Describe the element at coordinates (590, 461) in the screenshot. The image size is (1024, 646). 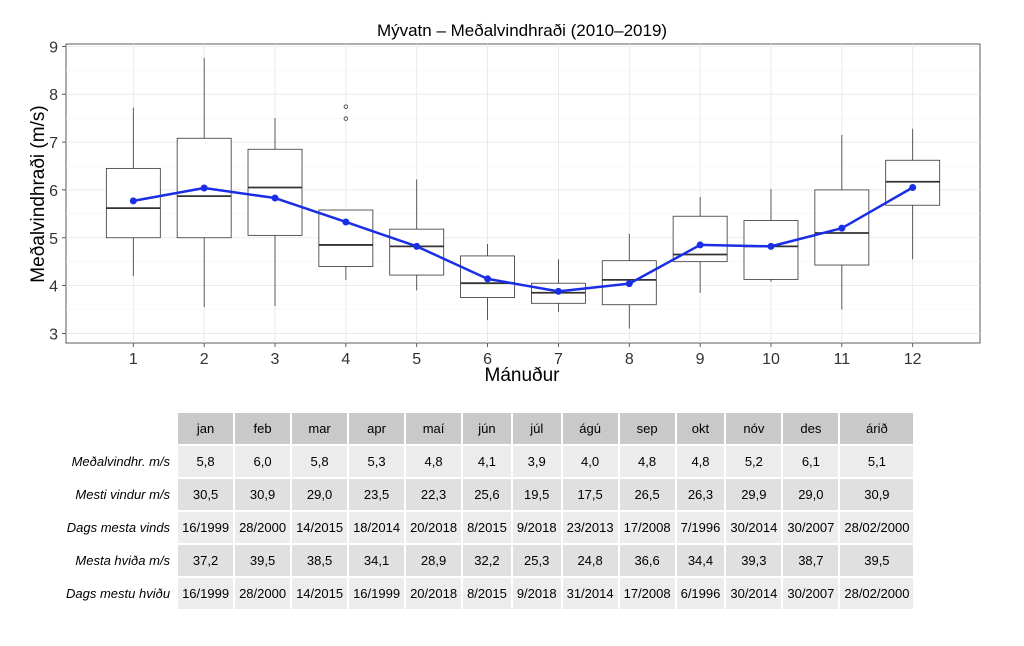
I see `table-cell: 4,0` at that location.